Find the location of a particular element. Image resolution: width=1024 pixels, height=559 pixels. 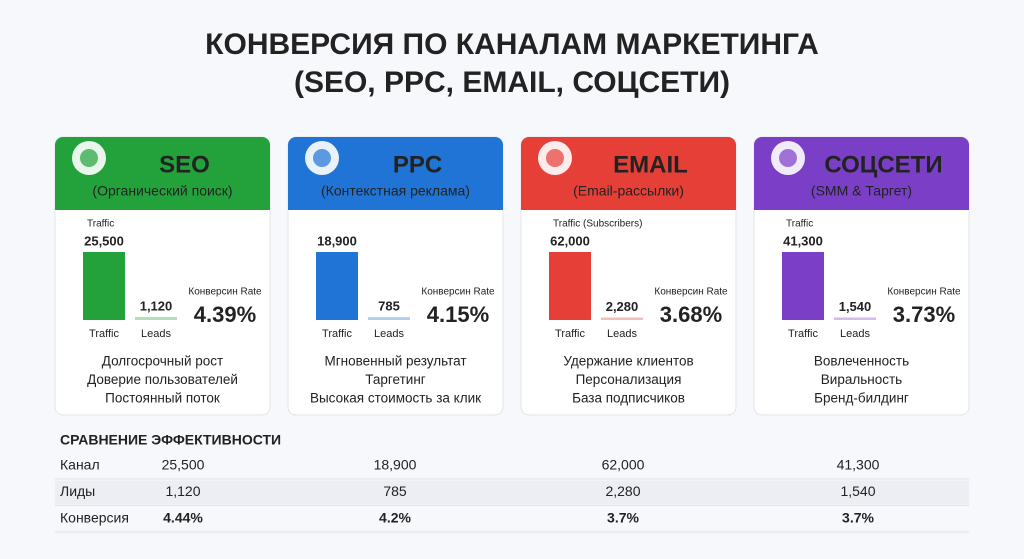

card-title: EMAIL is located at coordinates (650, 164).